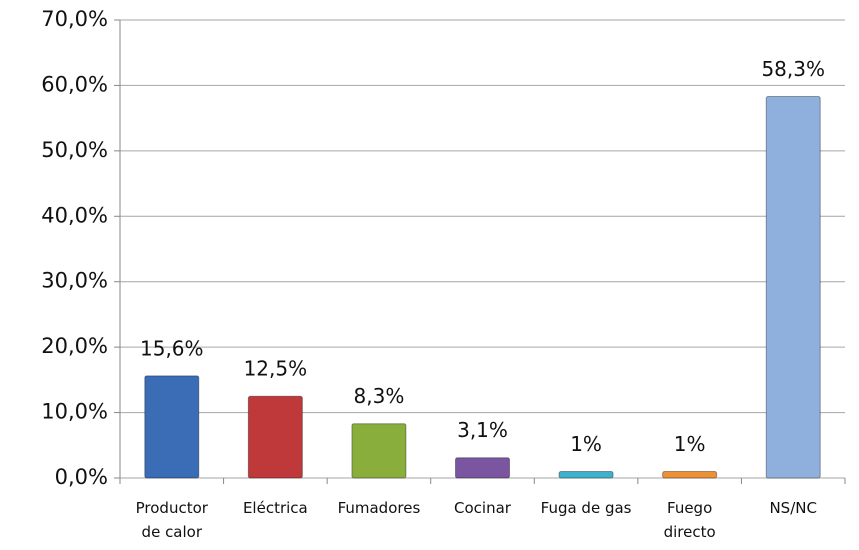  I want to click on y-tick-label: 20,0%, so click(74, 346).